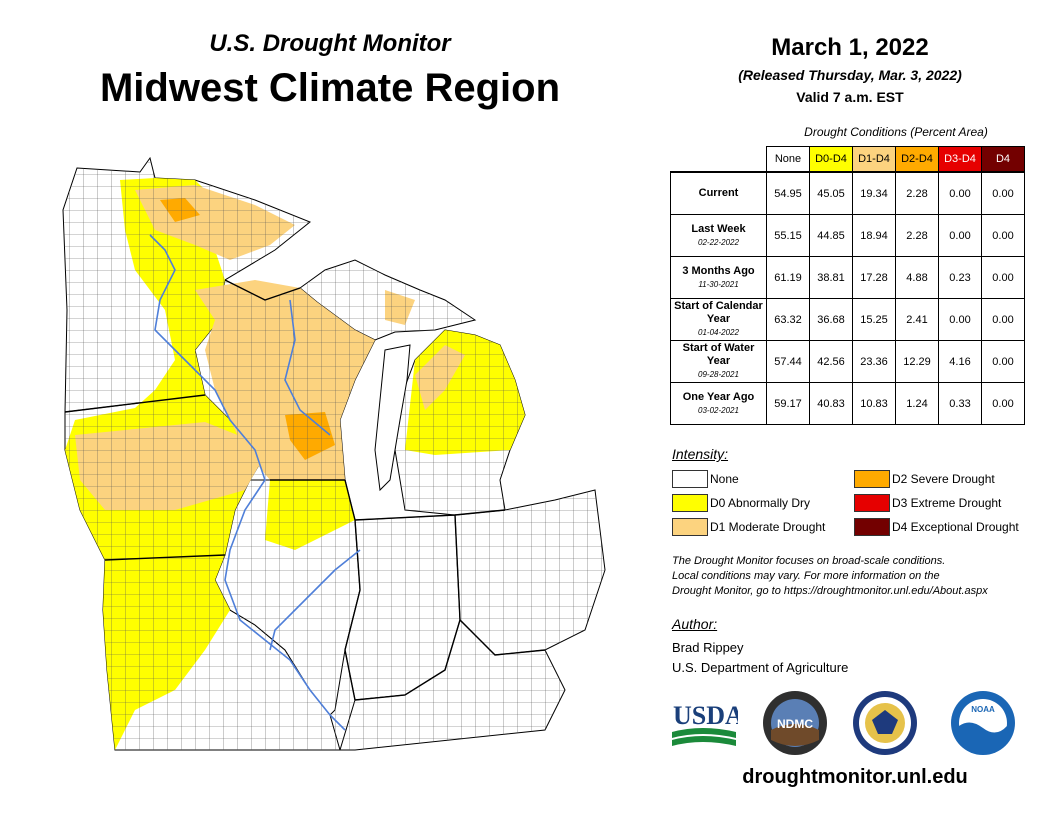 Image resolution: width=1056 pixels, height=816 pixels. Describe the element at coordinates (788, 361) in the screenshot. I see `table-cell: 57.44` at that location.